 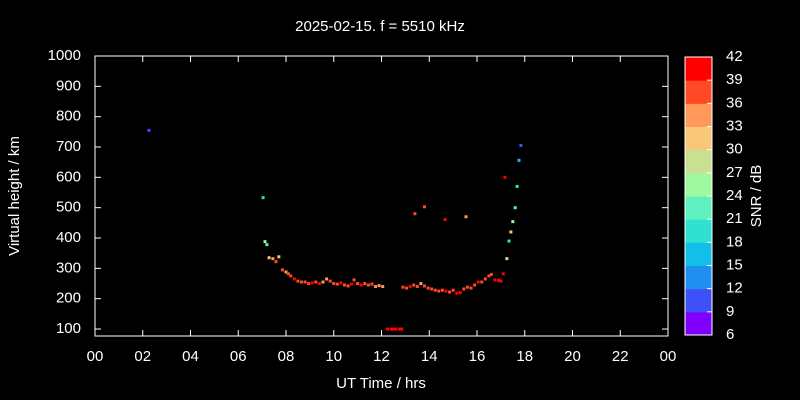 I want to click on y-tick-label: 300, so click(x=68, y=267).